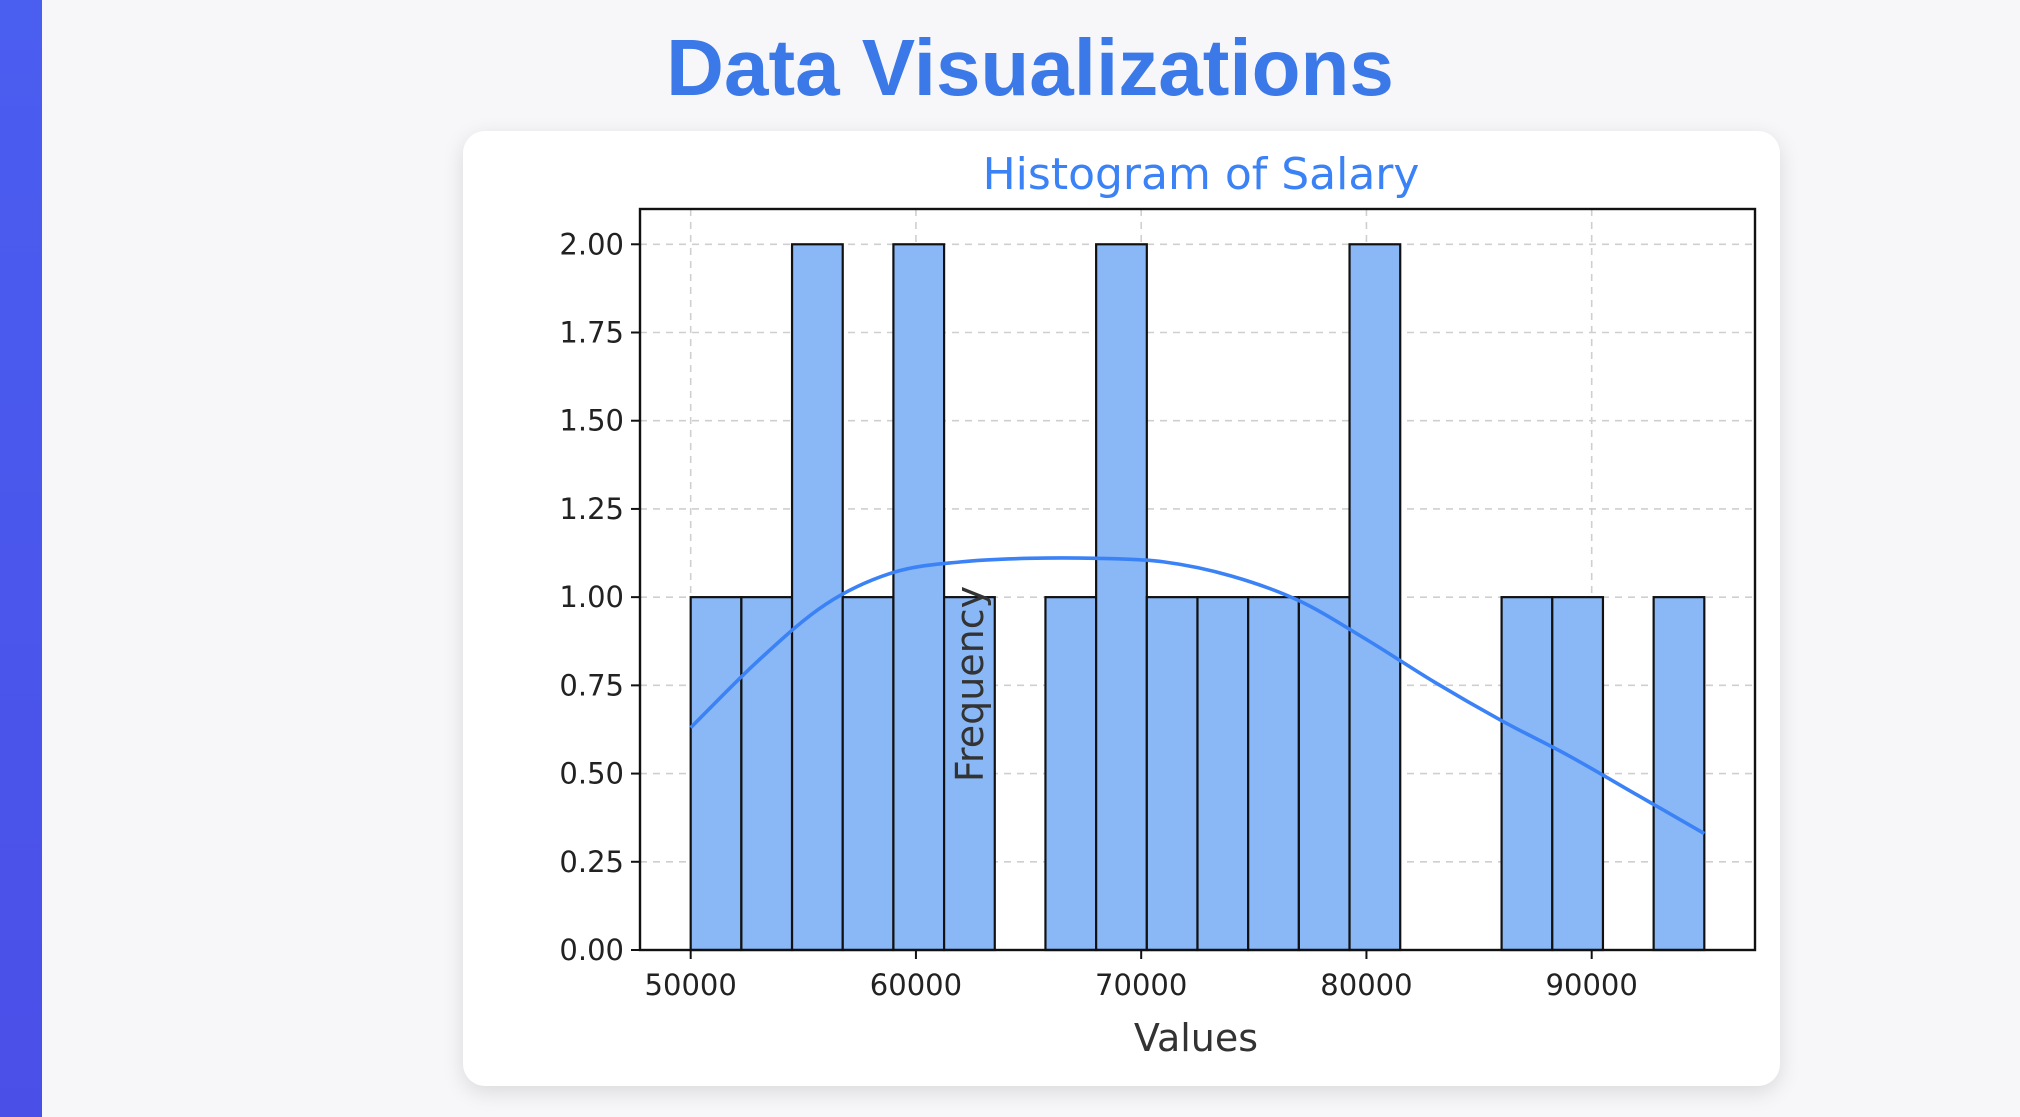  What do you see at coordinates (1201, 174) in the screenshot?
I see `chart-title: Histogram of Salary` at bounding box center [1201, 174].